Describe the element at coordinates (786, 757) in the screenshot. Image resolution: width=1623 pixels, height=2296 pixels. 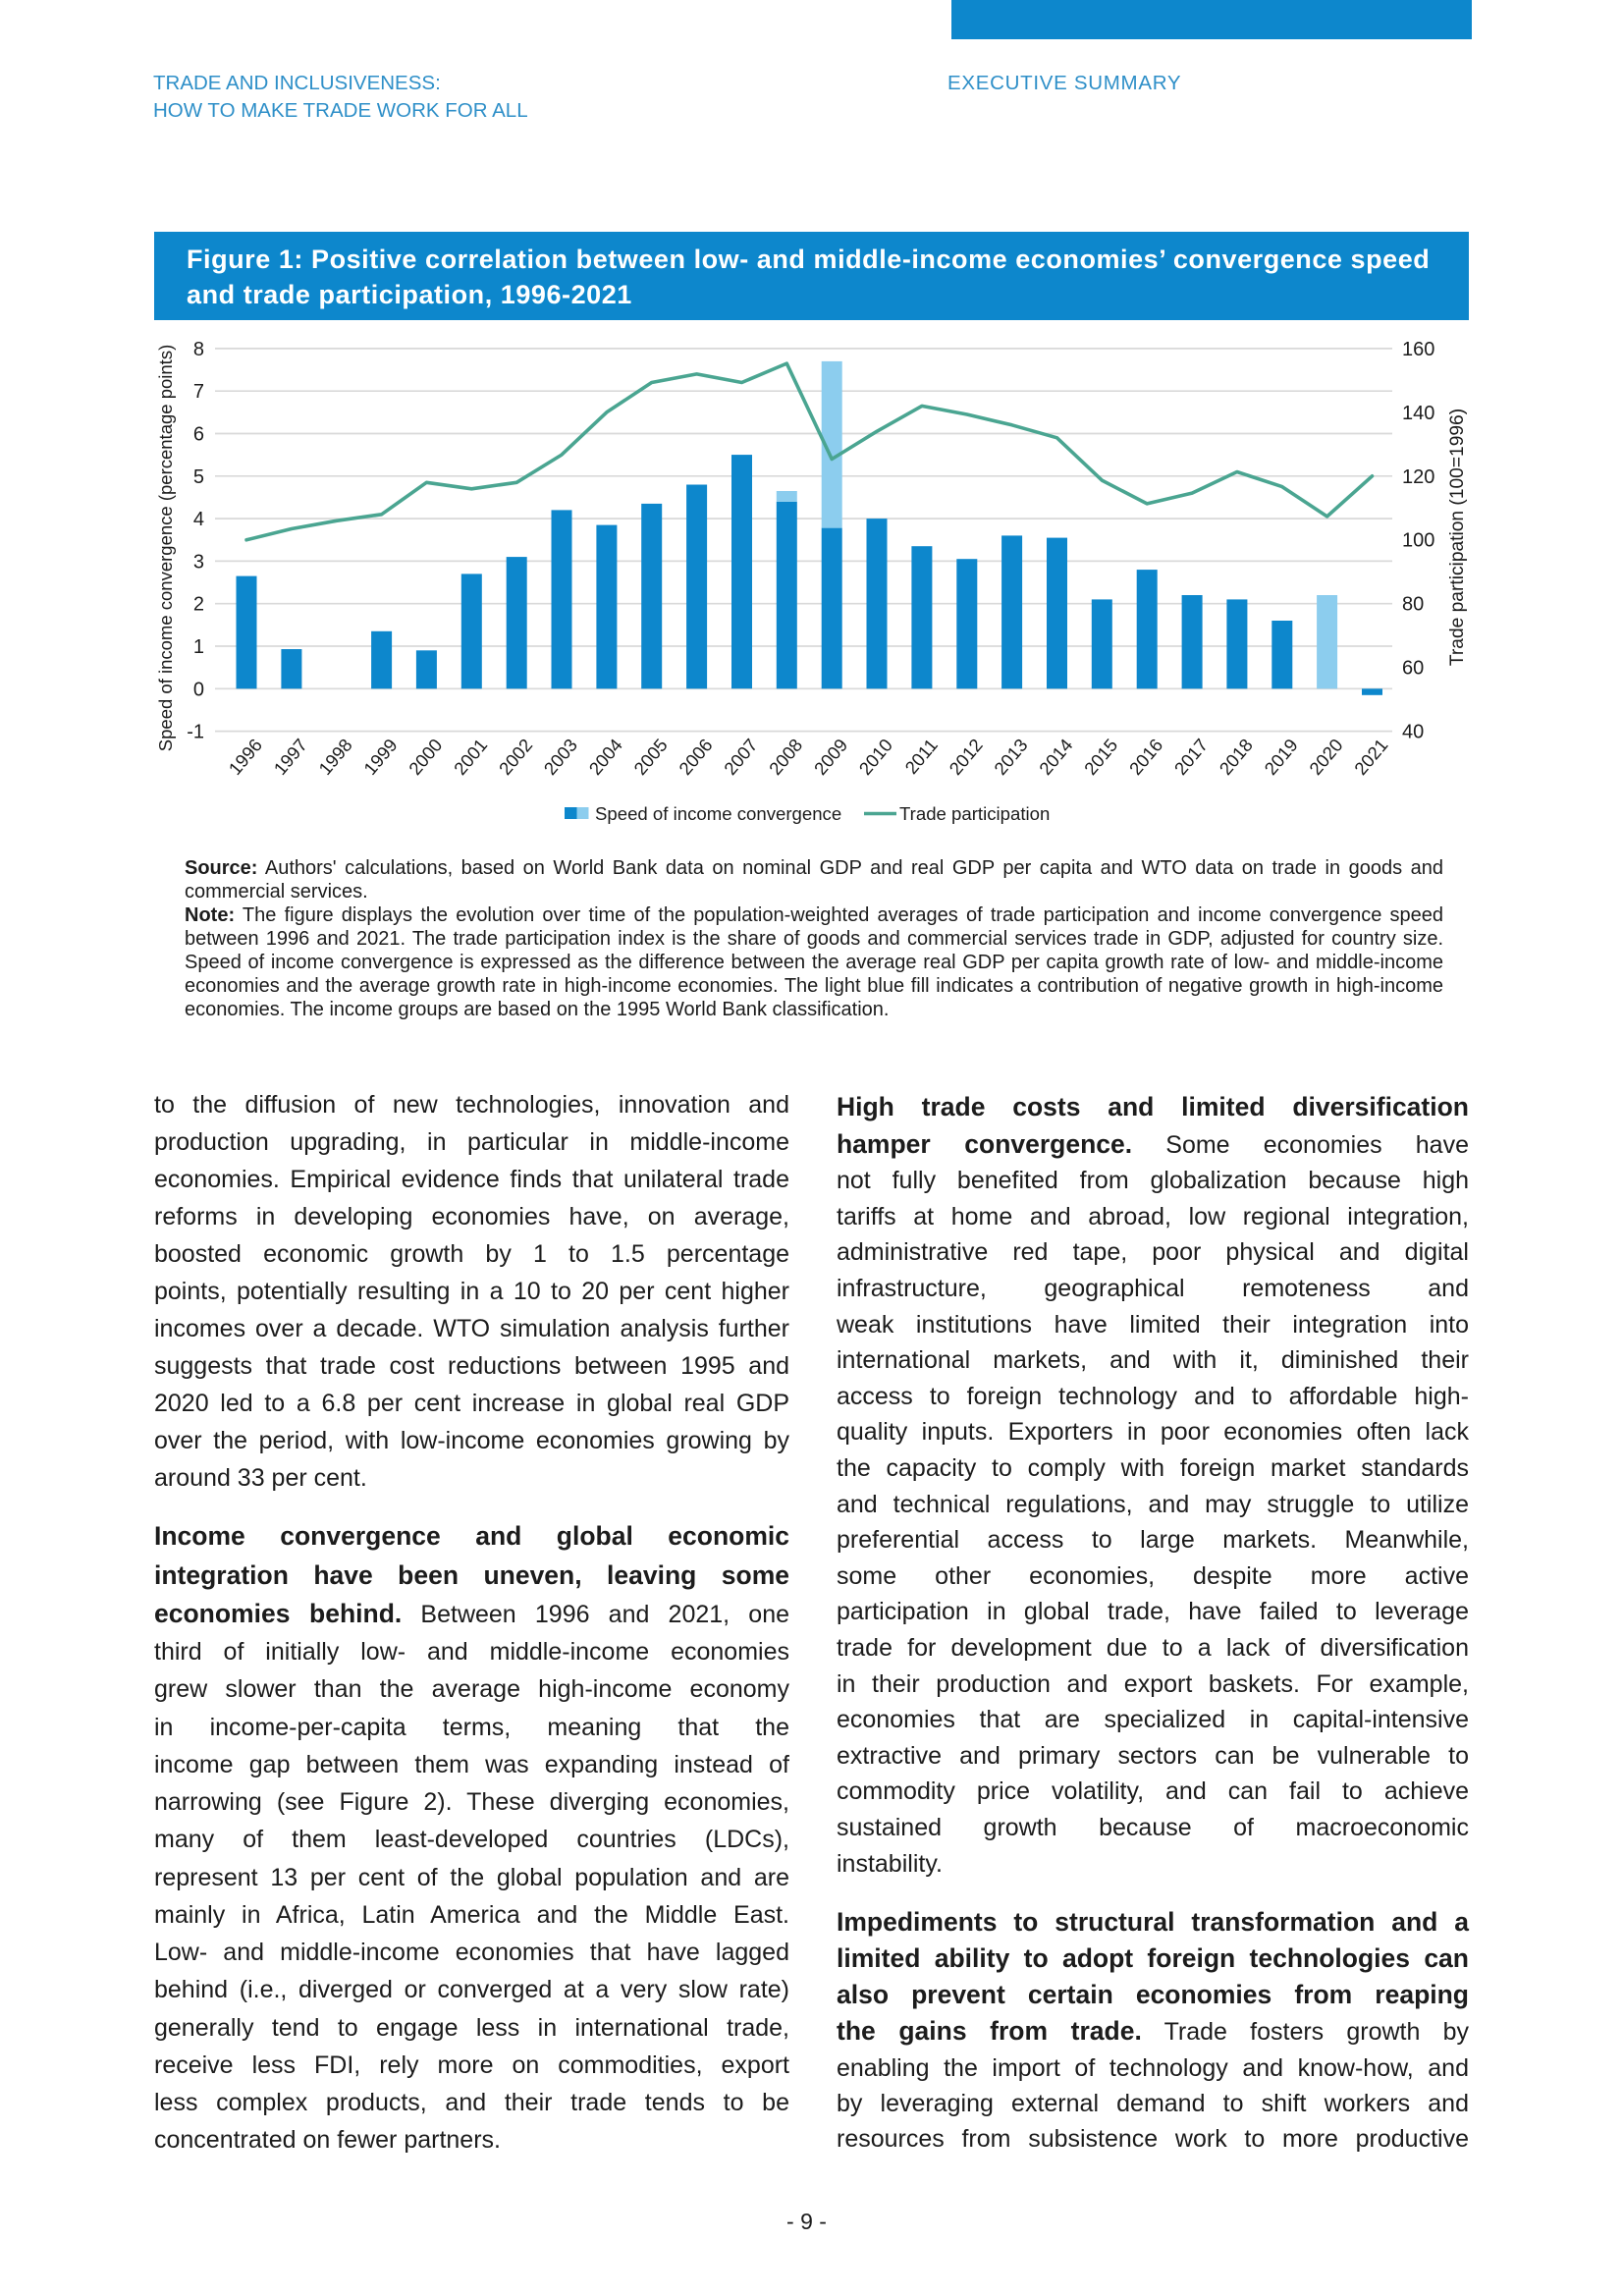
I see `svg-text: 2008` at that location.